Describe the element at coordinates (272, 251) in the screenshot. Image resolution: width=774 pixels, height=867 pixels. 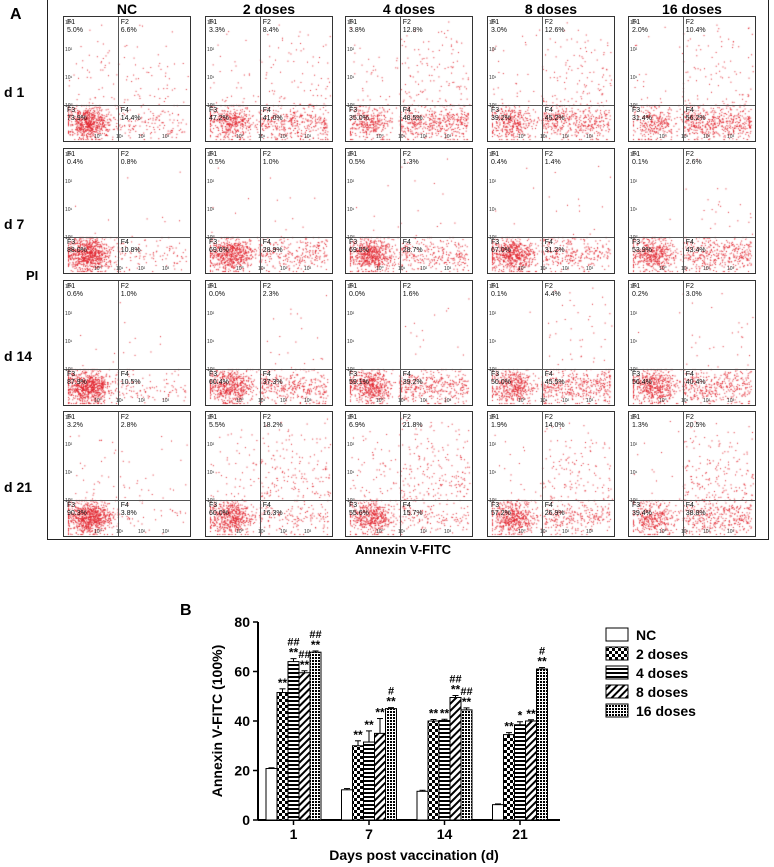
I see `quadrant-percent: 28.9%` at that location.